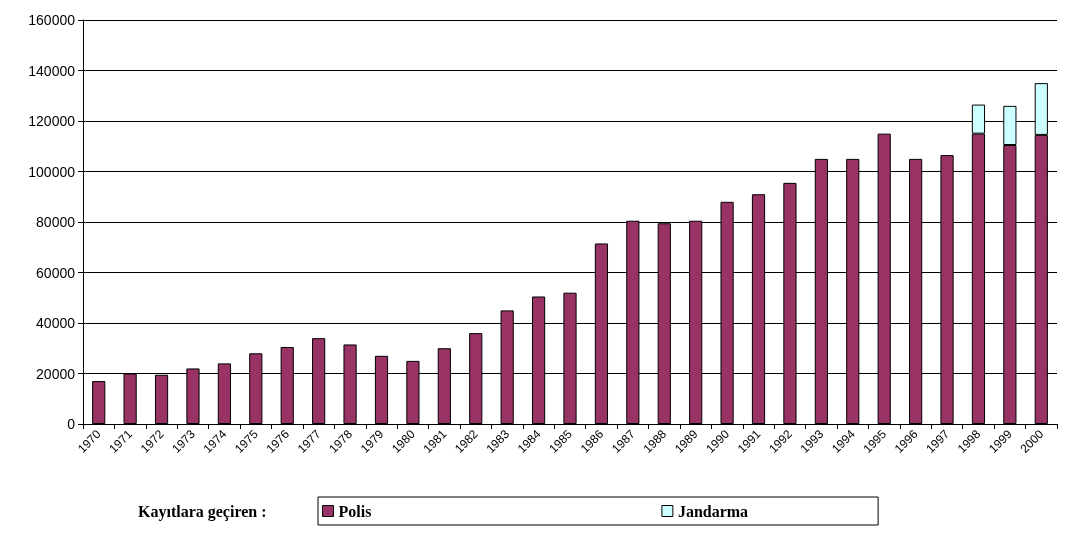 Image resolution: width=1070 pixels, height=535 pixels. I want to click on legend-label: Polis, so click(355, 511).